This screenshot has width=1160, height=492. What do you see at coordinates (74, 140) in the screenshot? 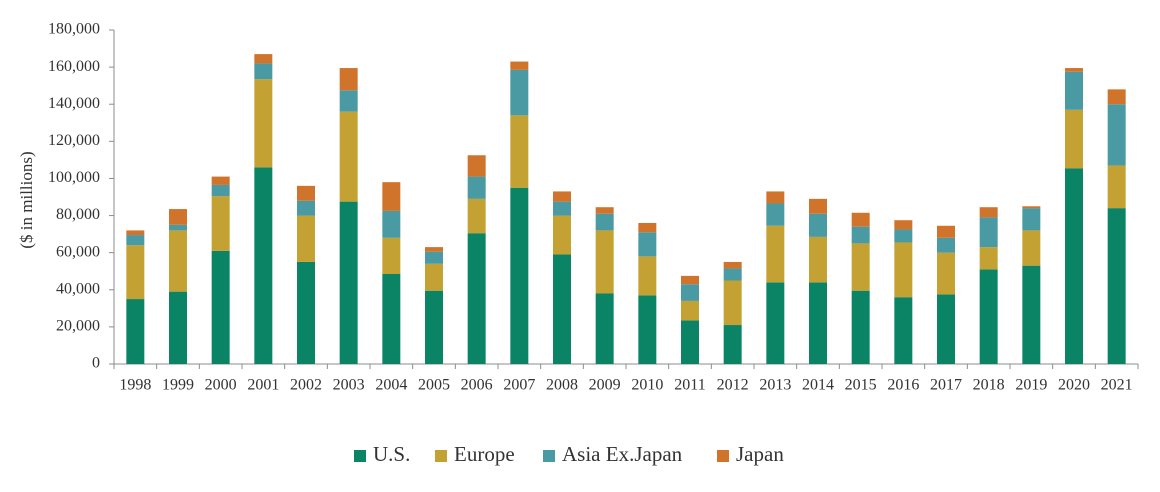
I see `y-tick-label: 120,000` at bounding box center [74, 140].